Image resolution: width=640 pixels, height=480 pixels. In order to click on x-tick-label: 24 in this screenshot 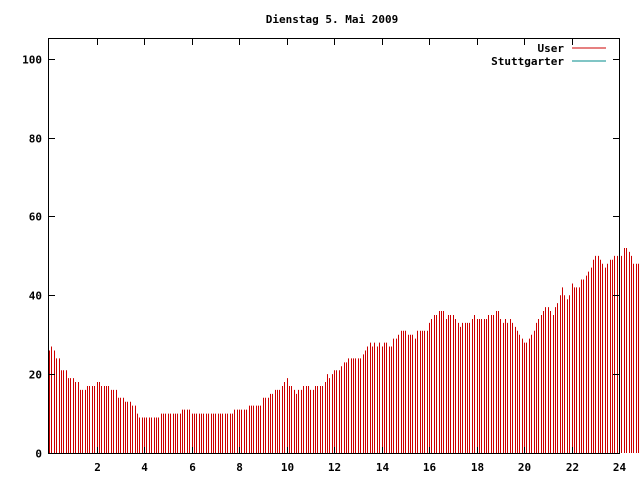, I will do `click(620, 467)`.